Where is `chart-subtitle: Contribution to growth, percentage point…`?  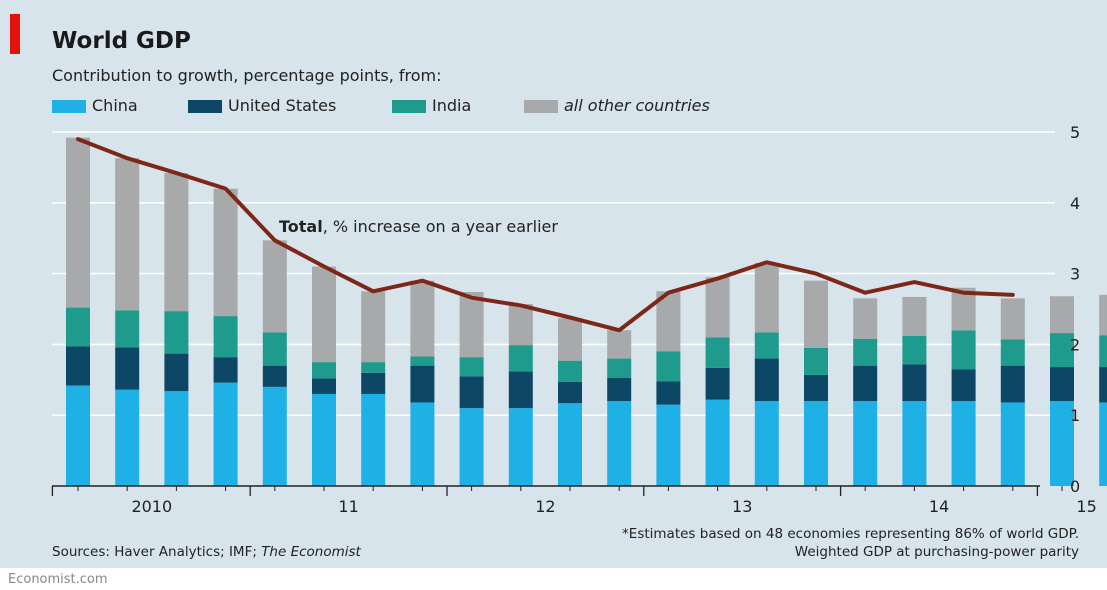
chart-subtitle: Contribution to growth, percentage point… is located at coordinates (247, 75).